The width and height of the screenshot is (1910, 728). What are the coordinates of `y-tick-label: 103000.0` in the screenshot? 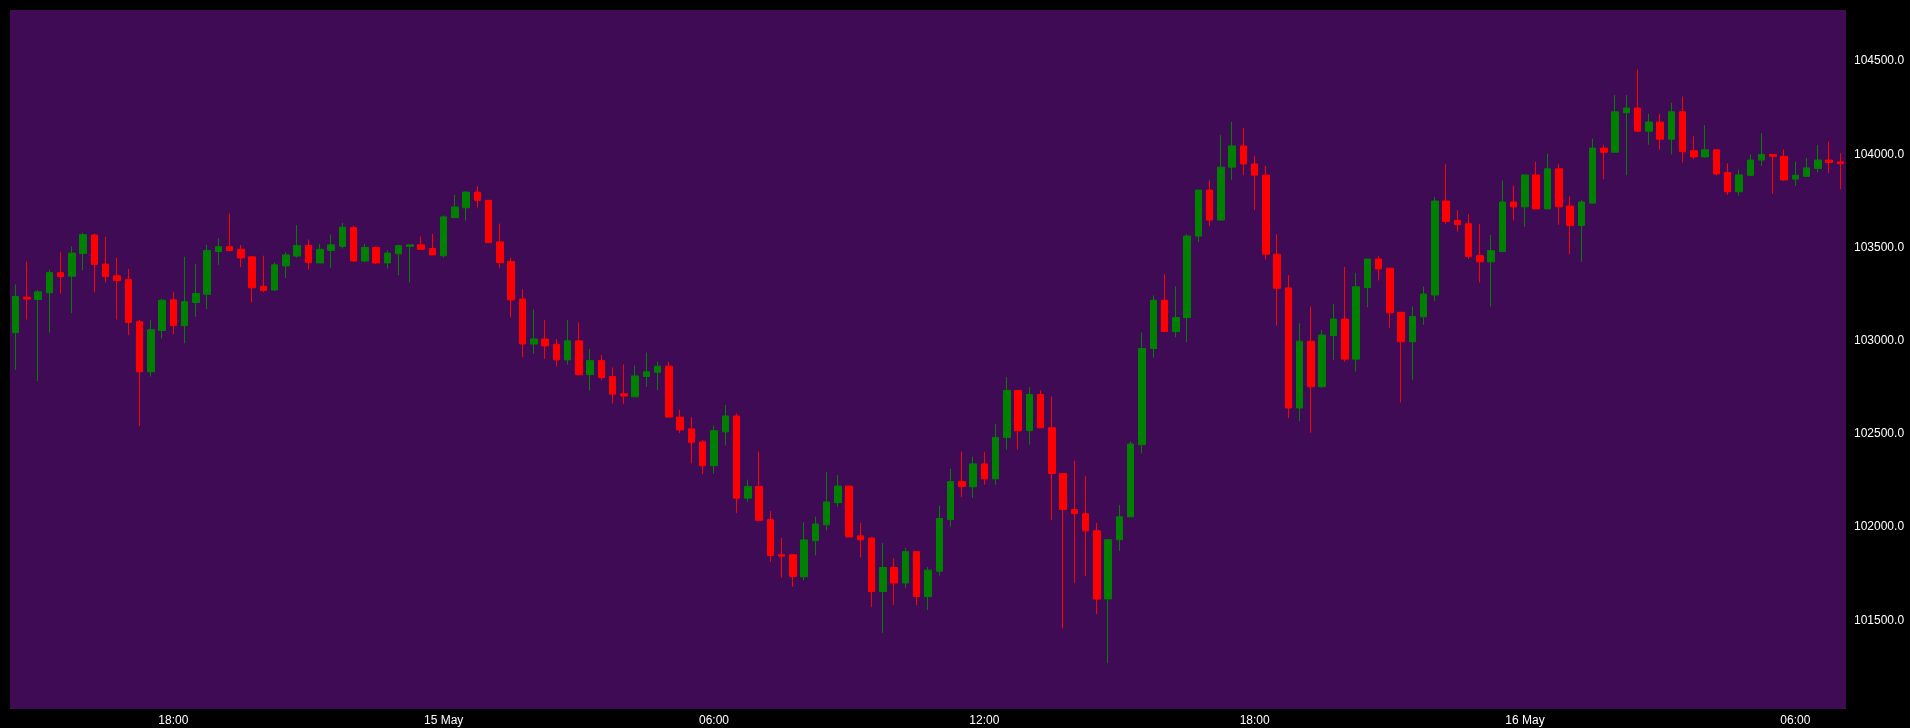 It's located at (1879, 339).